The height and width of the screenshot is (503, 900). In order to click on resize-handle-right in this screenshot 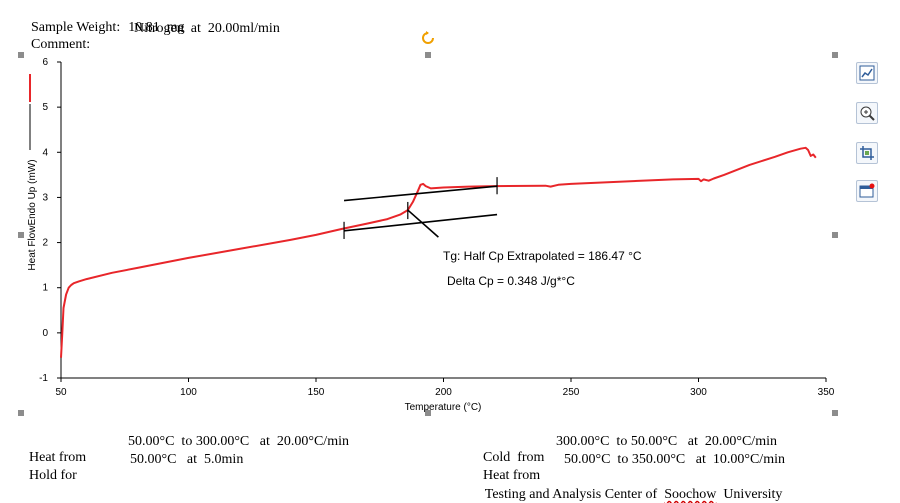, I will do `click(835, 235)`.